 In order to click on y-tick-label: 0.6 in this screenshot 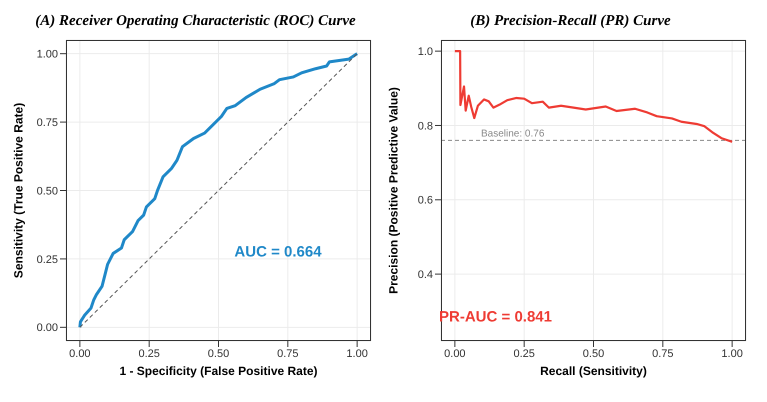, I will do `click(425, 200)`.